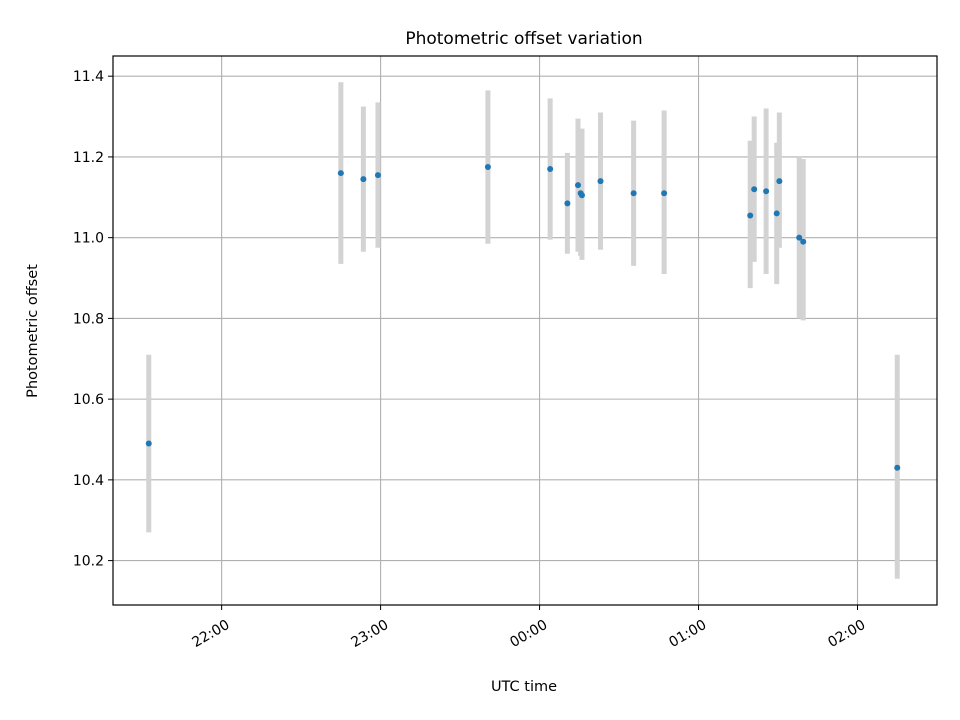 This screenshot has height=720, width=960. I want to click on y-tick-label: 10.6, so click(88, 400).